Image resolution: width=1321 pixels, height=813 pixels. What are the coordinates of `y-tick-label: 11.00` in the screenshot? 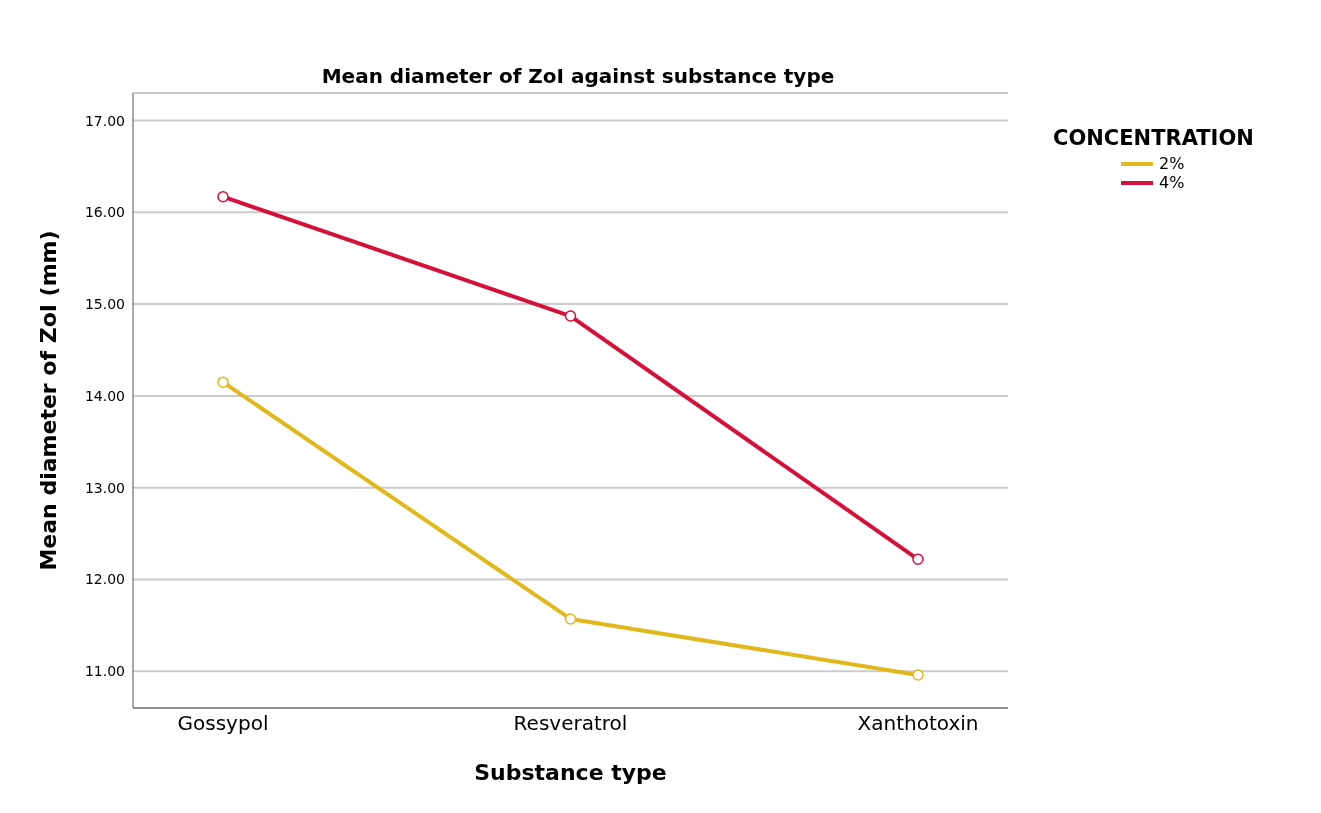 It's located at (104, 671).